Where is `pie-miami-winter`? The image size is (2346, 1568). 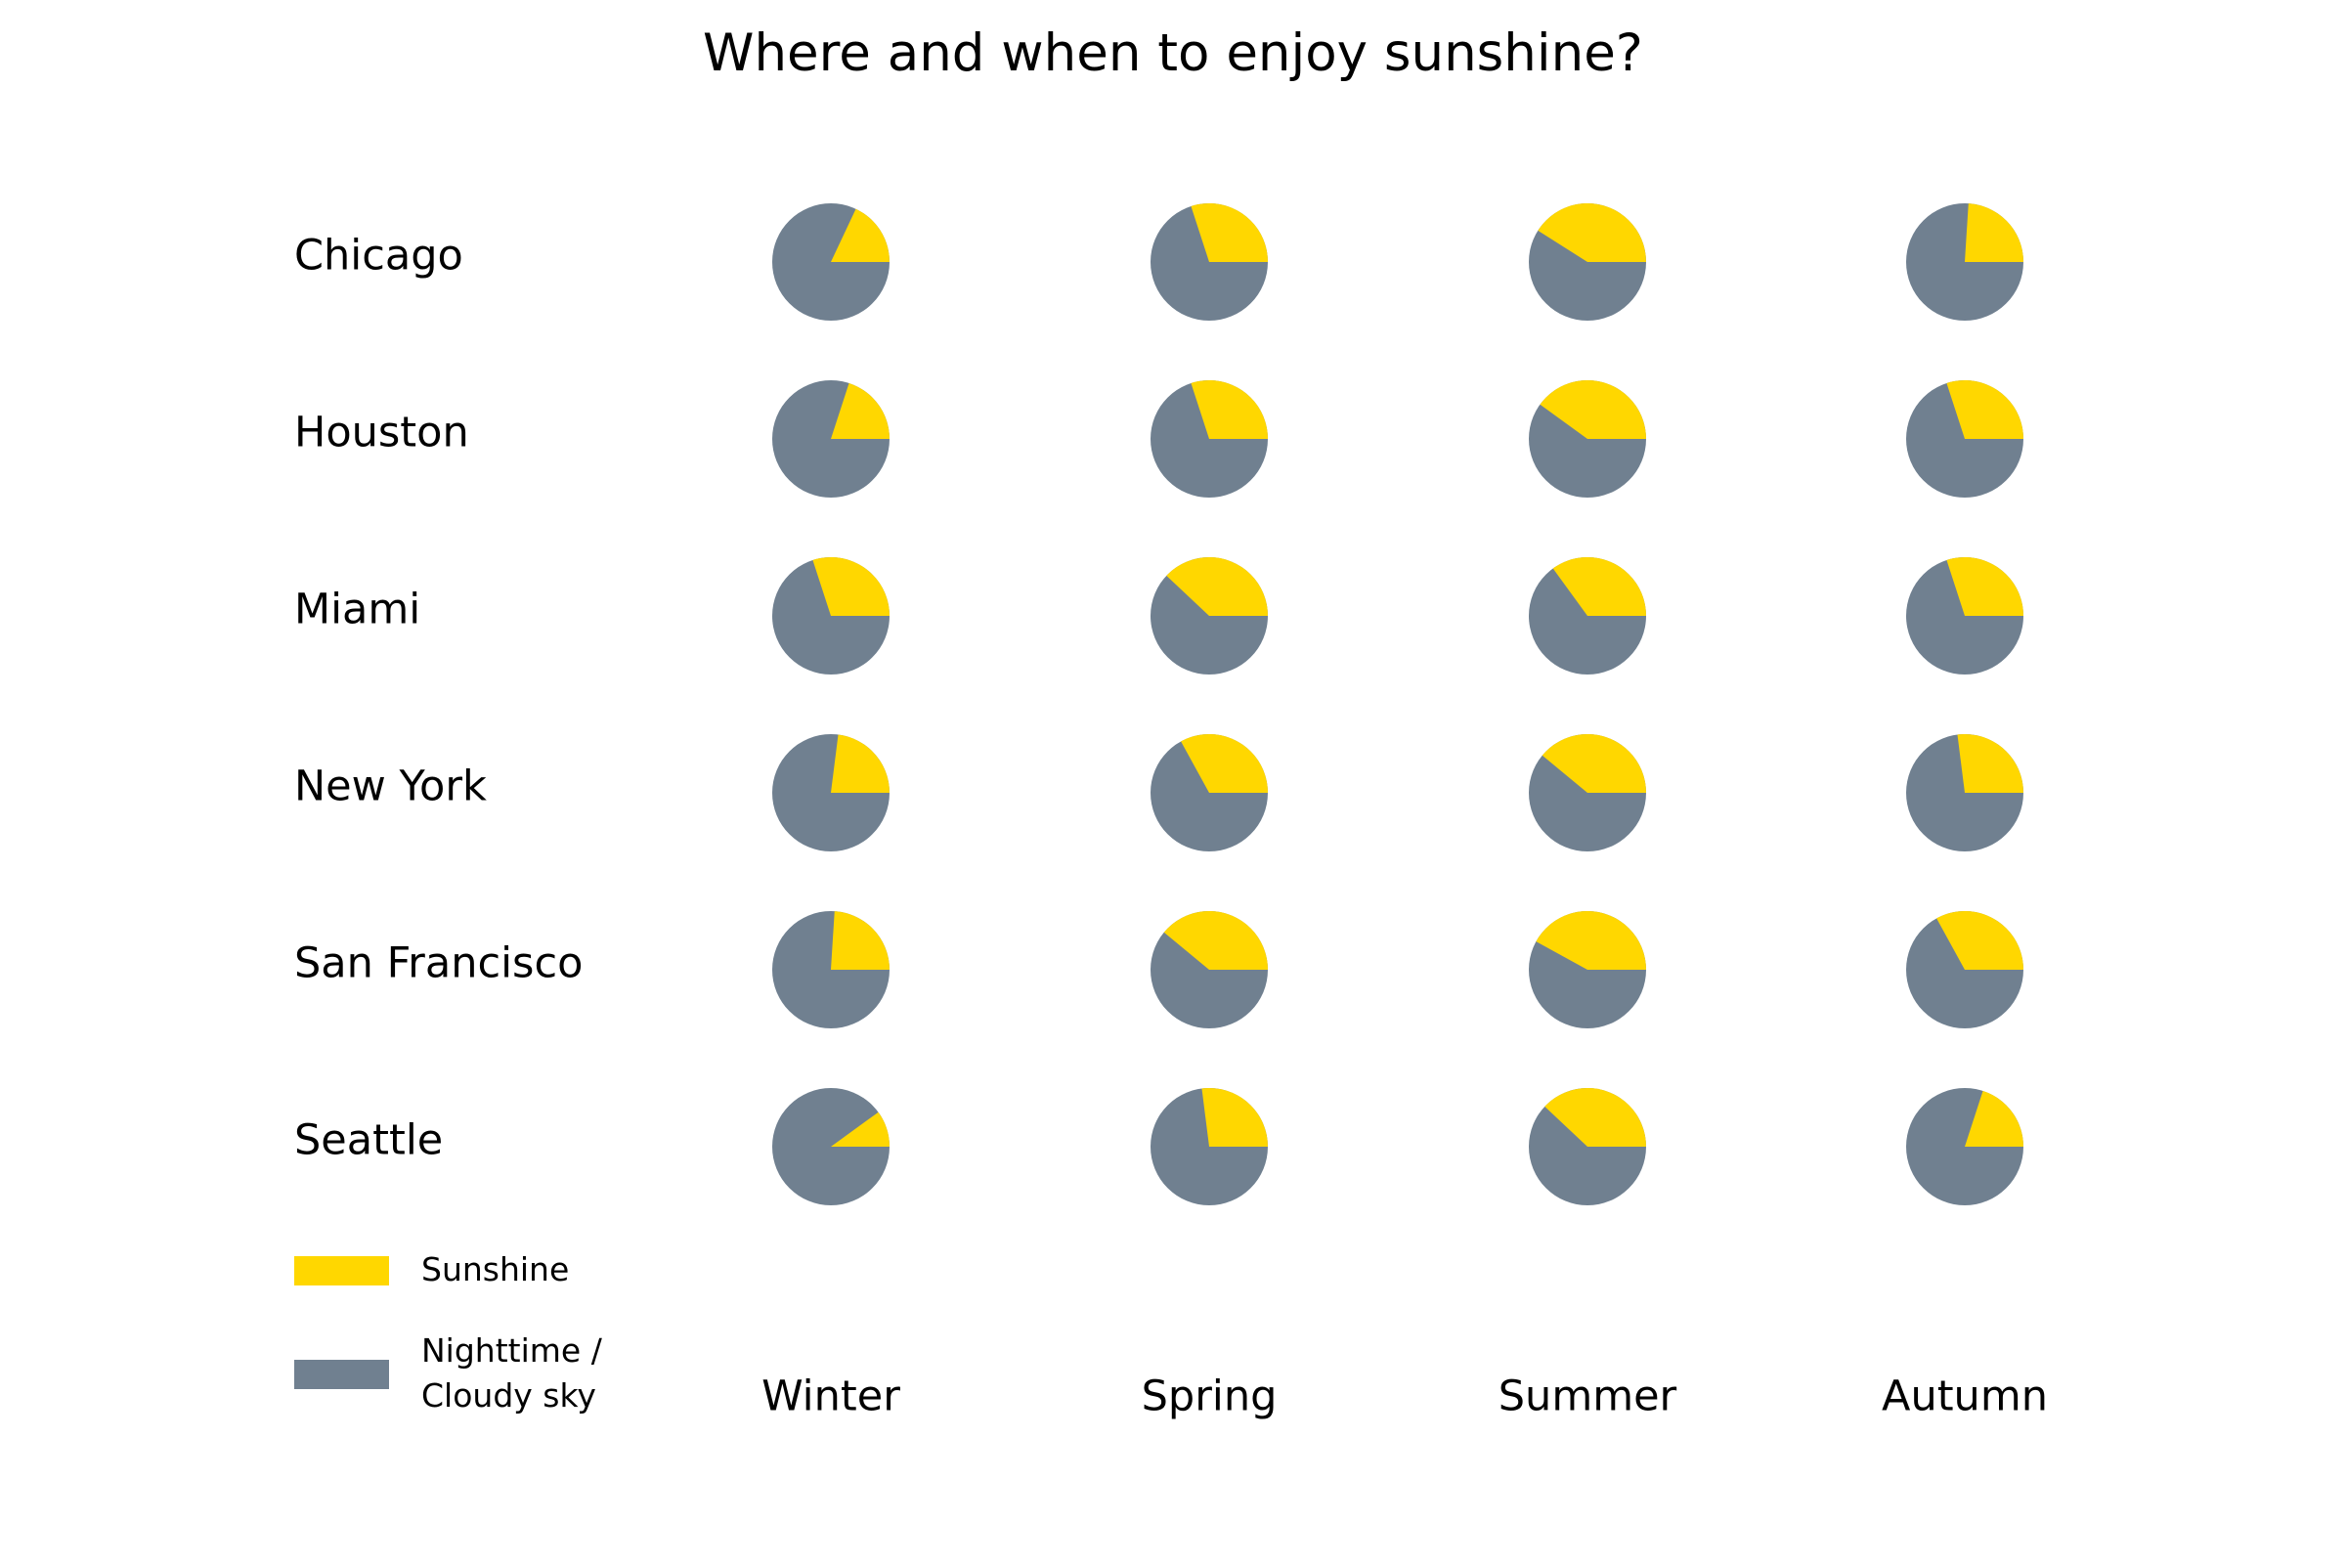
pie-miami-winter is located at coordinates (831, 616).